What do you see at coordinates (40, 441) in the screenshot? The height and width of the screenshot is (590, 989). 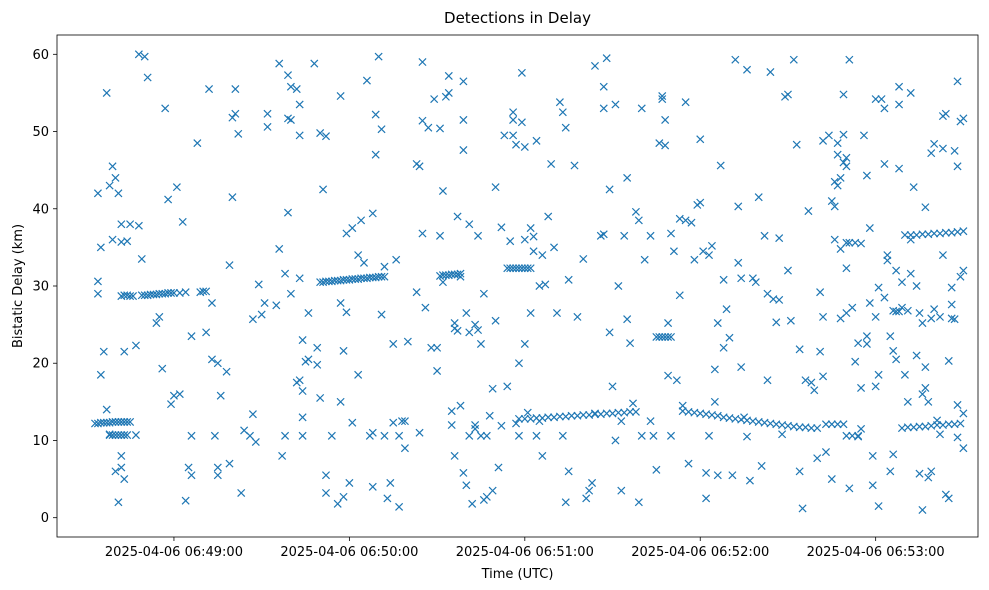 I see `y-tick-label: 10` at bounding box center [40, 441].